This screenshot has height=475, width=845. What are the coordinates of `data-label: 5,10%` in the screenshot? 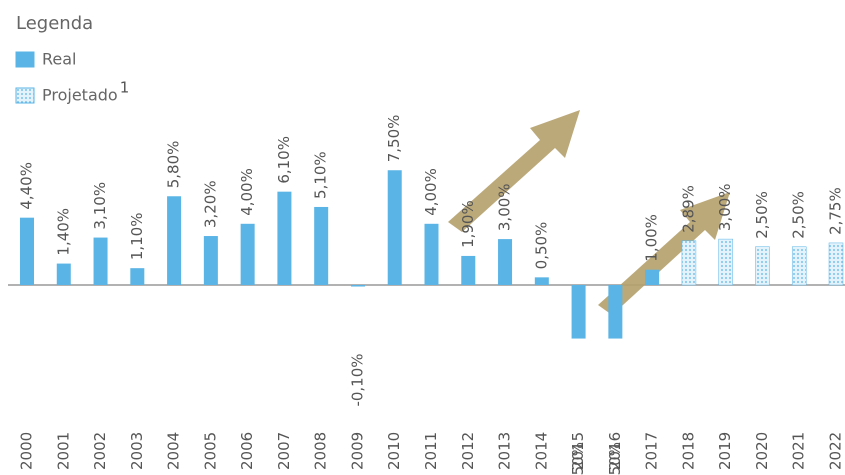 It's located at (321, 175).